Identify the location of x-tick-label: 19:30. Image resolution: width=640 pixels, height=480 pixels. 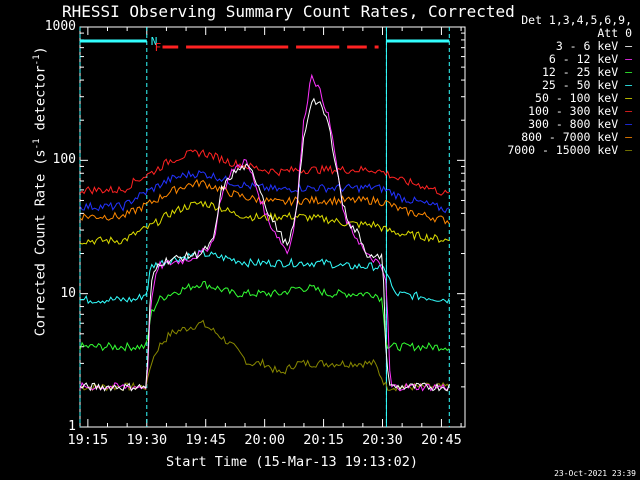
(147, 440).